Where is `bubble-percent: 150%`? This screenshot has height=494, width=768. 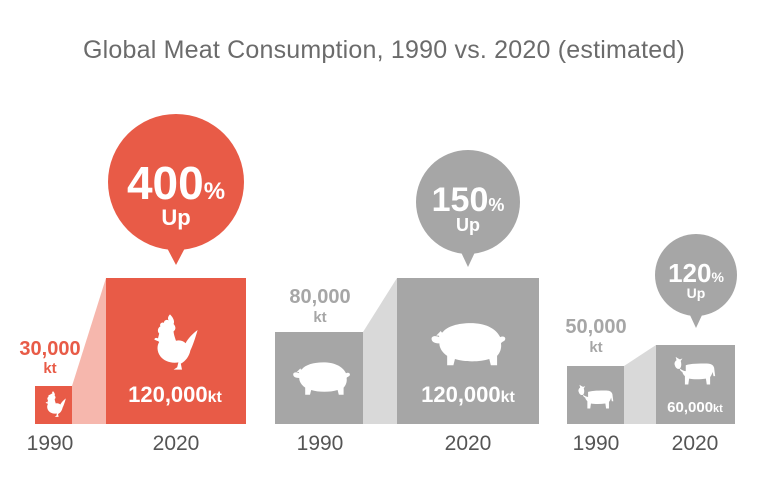 bubble-percent: 150% is located at coordinates (468, 200).